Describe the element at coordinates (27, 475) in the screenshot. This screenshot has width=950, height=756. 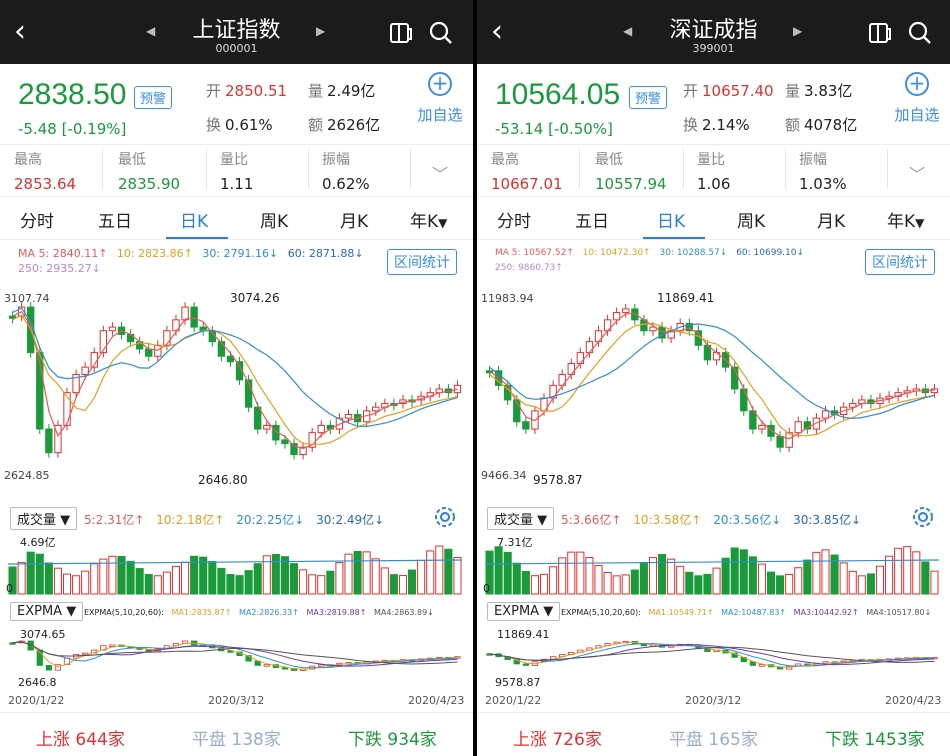
I see `kline-bottom-label: 2624.85` at that location.